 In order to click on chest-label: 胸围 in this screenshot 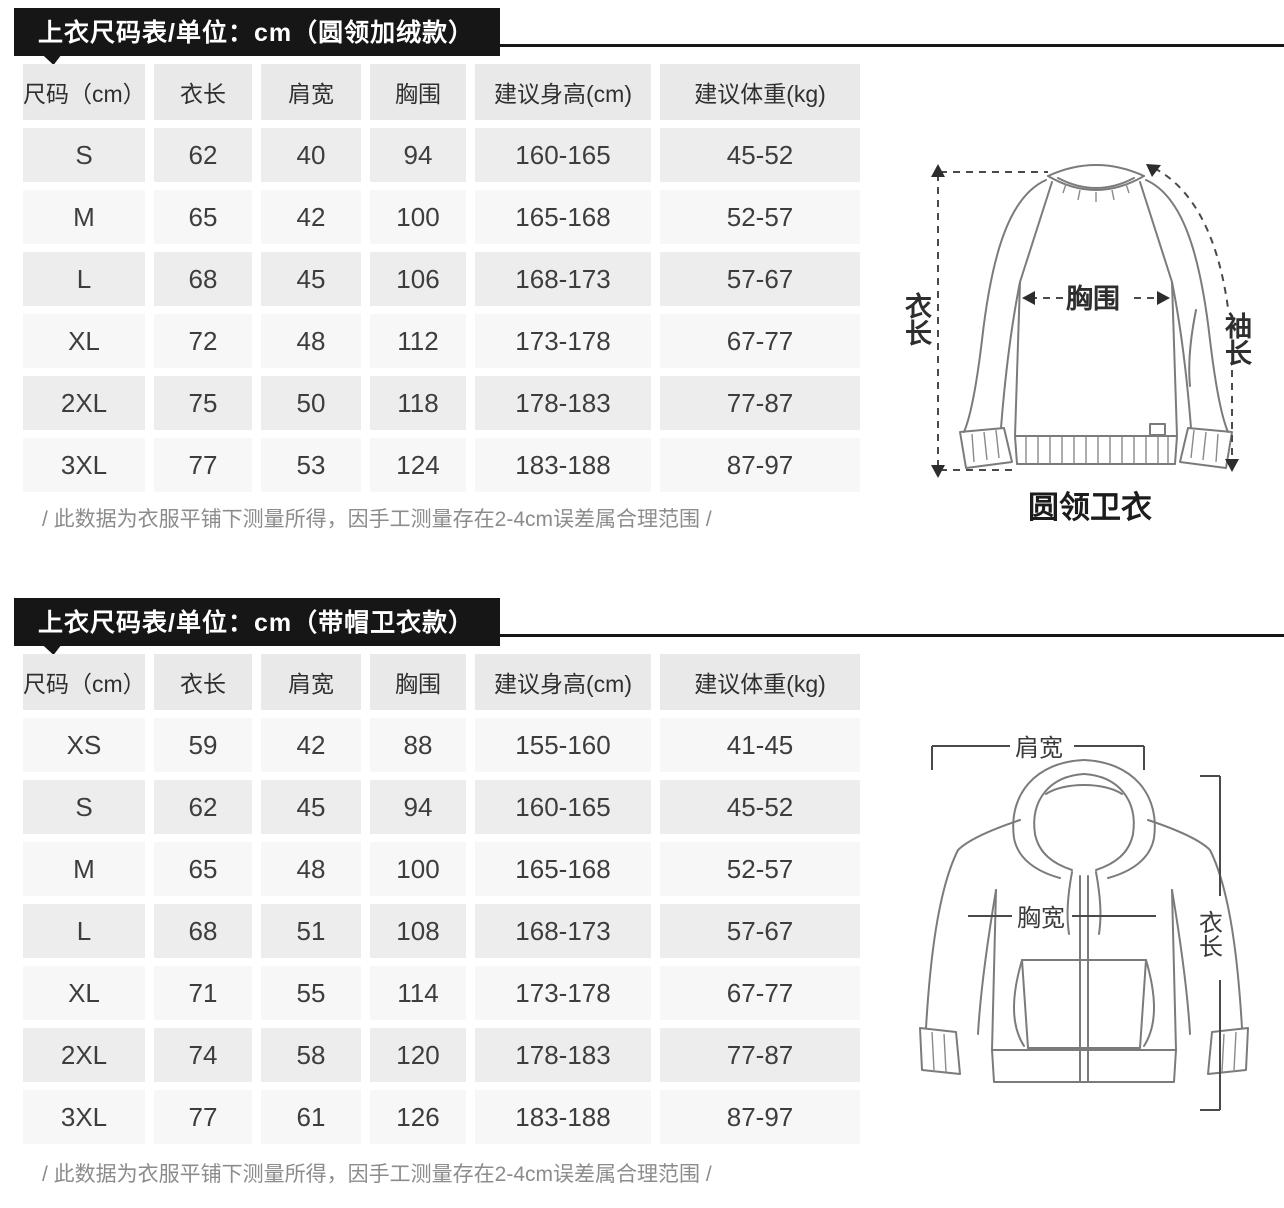, I will do `click(1093, 299)`.